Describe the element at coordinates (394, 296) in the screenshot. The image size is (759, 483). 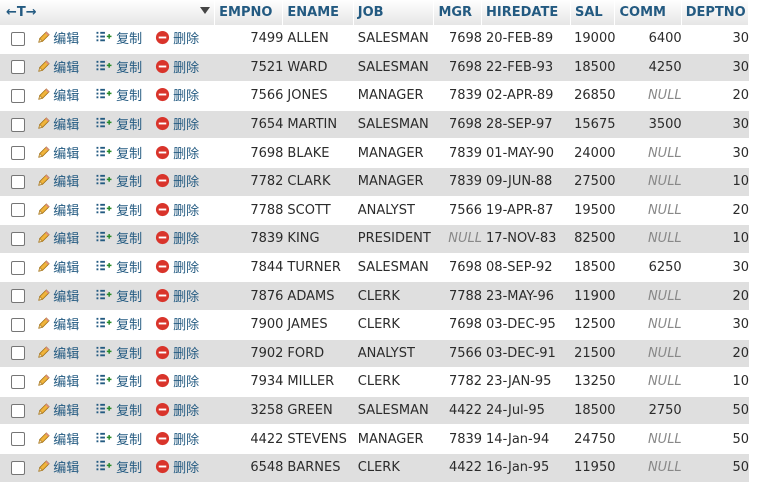
I see `cell-job: CLERK` at that location.